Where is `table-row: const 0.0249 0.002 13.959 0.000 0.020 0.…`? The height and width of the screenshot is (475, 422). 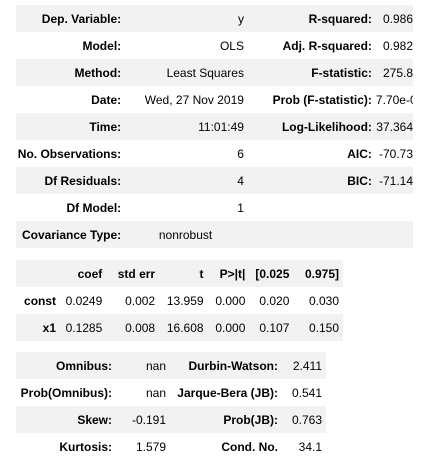 table-row: const 0.0249 0.002 13.959 0.000 0.020 0.… is located at coordinates (179, 300).